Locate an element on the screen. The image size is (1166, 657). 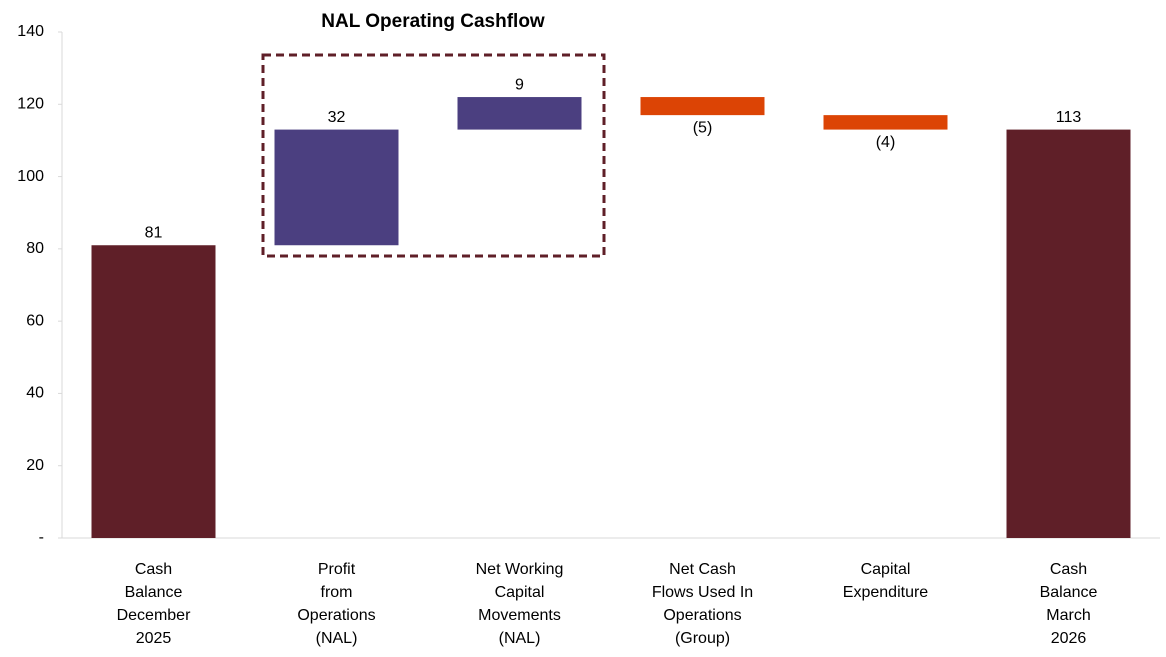
data-label: (4) is located at coordinates (886, 142).